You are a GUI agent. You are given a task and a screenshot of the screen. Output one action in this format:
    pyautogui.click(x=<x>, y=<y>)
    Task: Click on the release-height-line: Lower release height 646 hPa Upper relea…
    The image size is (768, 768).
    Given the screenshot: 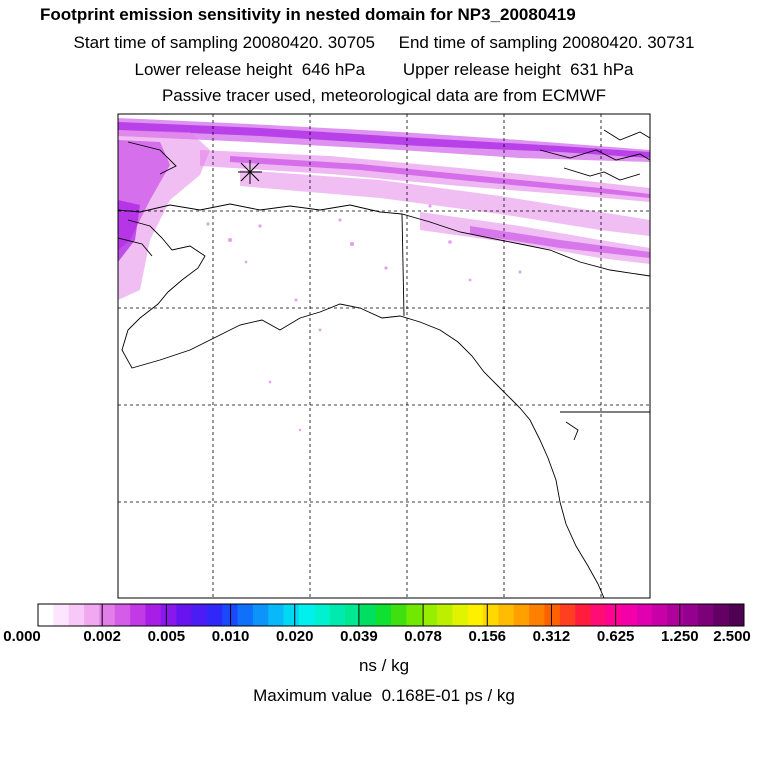 What is the action you would take?
    pyautogui.click(x=384, y=70)
    